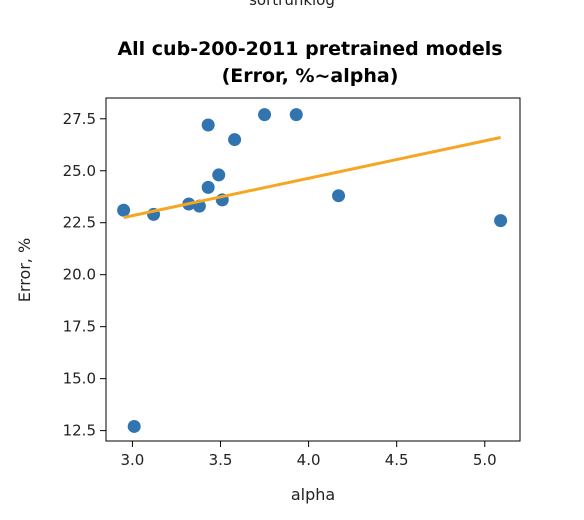  Describe the element at coordinates (79, 379) in the screenshot. I see `y-tick-label: 15.0` at that location.